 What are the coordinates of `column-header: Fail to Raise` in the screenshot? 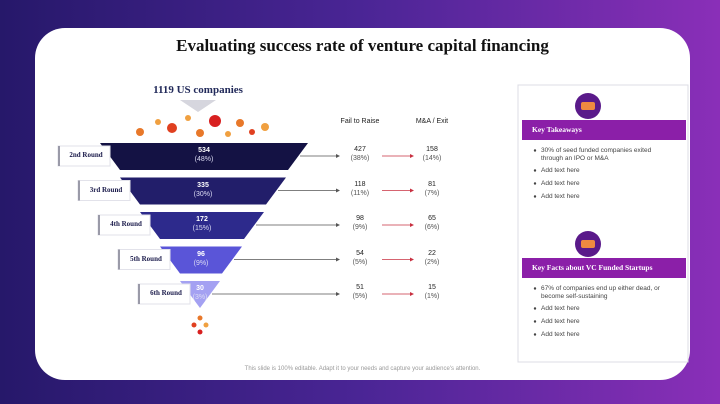 It's located at (360, 121).